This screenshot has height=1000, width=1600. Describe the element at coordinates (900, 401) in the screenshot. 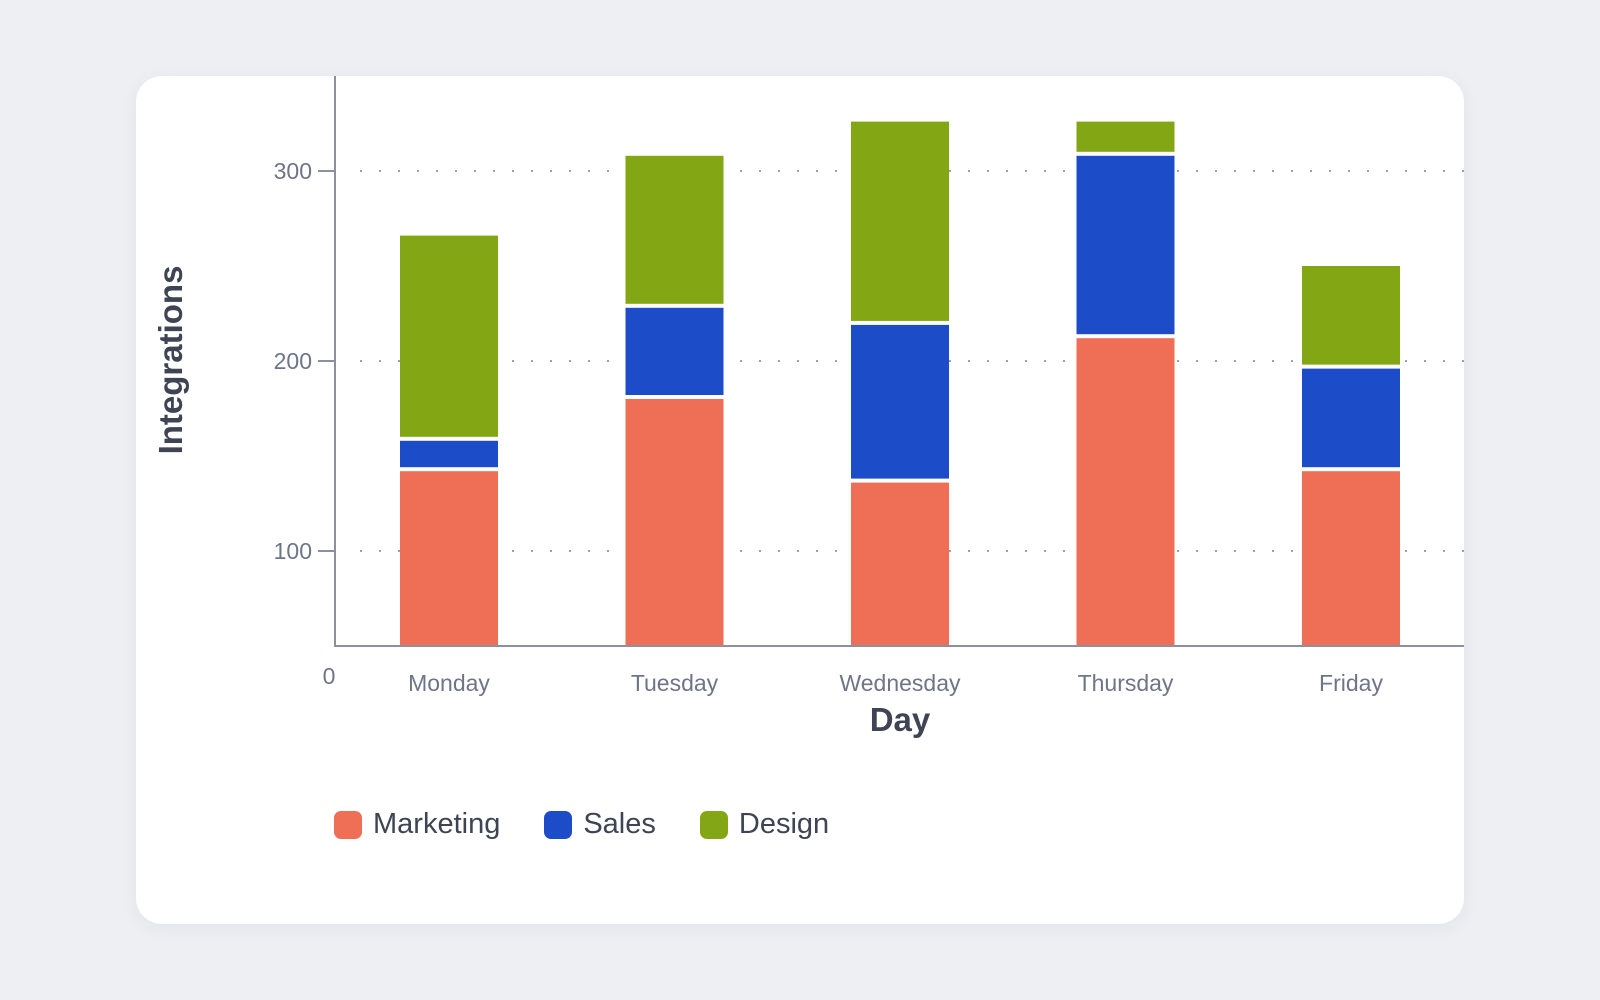

I see `bar-wednesday-sales` at that location.